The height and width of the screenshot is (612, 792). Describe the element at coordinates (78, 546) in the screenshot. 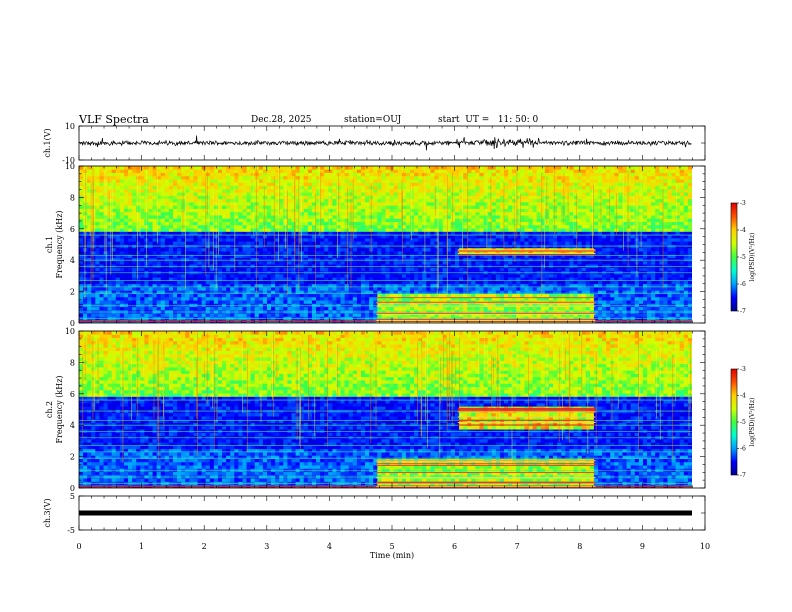

I see `x-tick-label: 0` at that location.